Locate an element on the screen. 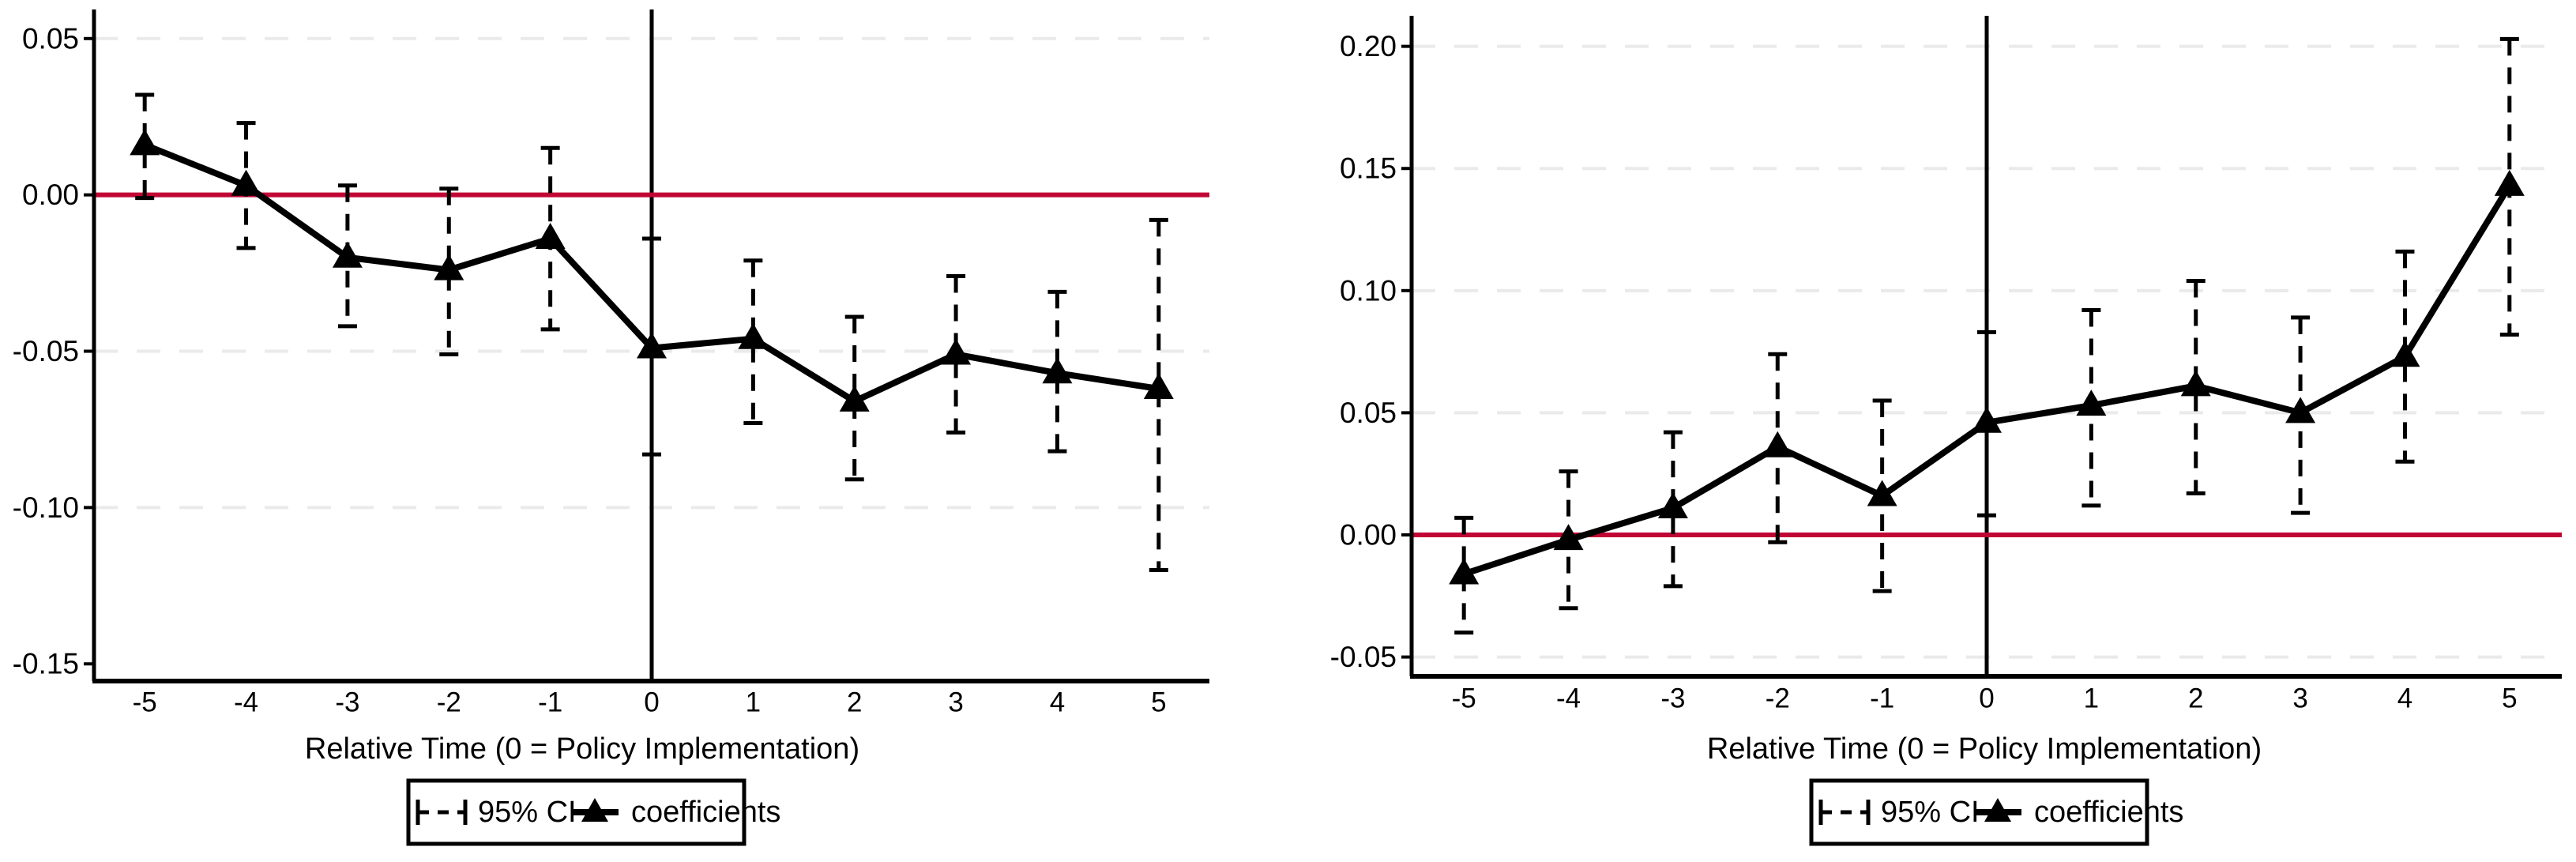 The height and width of the screenshot is (862, 2576). y-tick-label: -0.10 is located at coordinates (46, 508).